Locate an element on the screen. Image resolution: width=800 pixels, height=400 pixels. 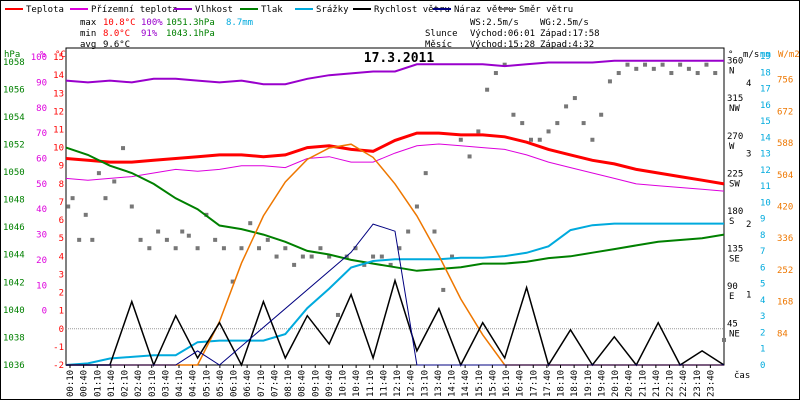
legend-label-rychlost: Rychlost větru is located at coordinates (412, 10).